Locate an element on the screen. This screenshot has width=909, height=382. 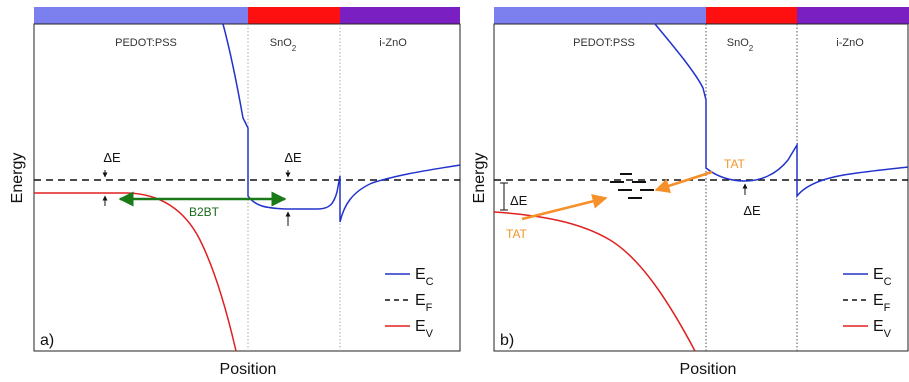
layer-label-sno2-a: SnO2 is located at coordinates (283, 45).